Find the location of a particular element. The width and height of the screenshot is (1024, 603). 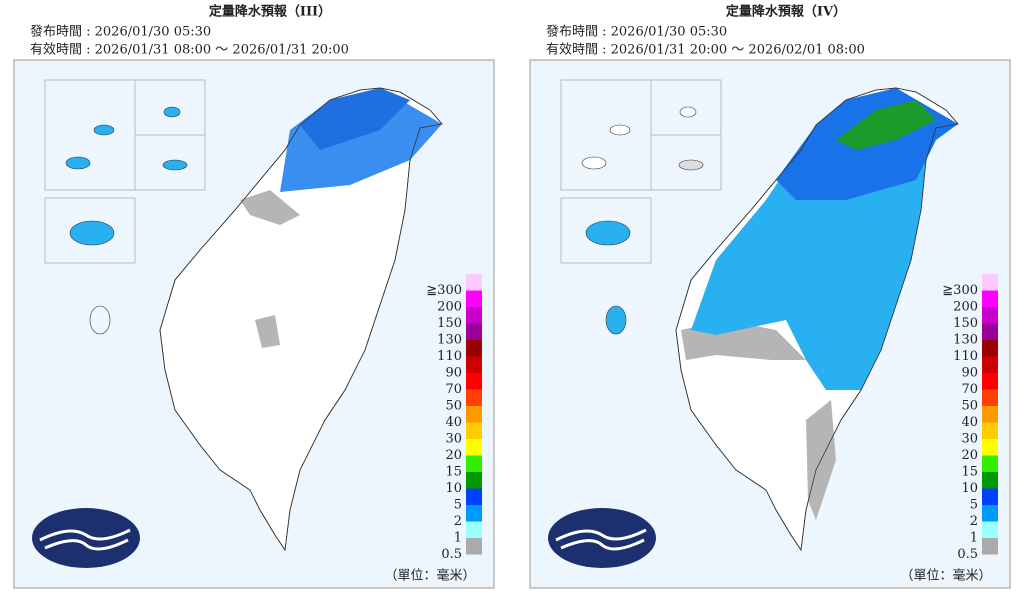

unit-label: （單位：毫米） is located at coordinates (429, 576).